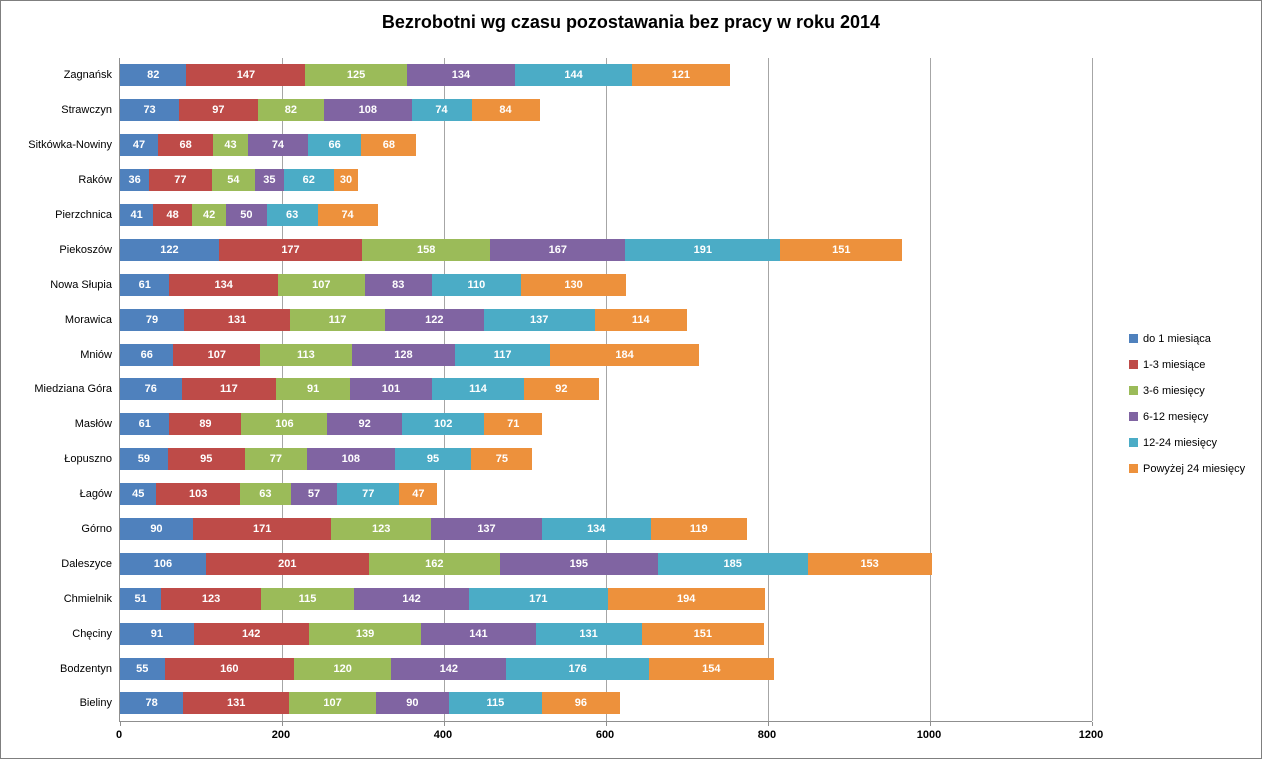 This screenshot has width=1262, height=759. What do you see at coordinates (198, 494) in the screenshot?
I see `bar-value-label: 103` at bounding box center [198, 494].